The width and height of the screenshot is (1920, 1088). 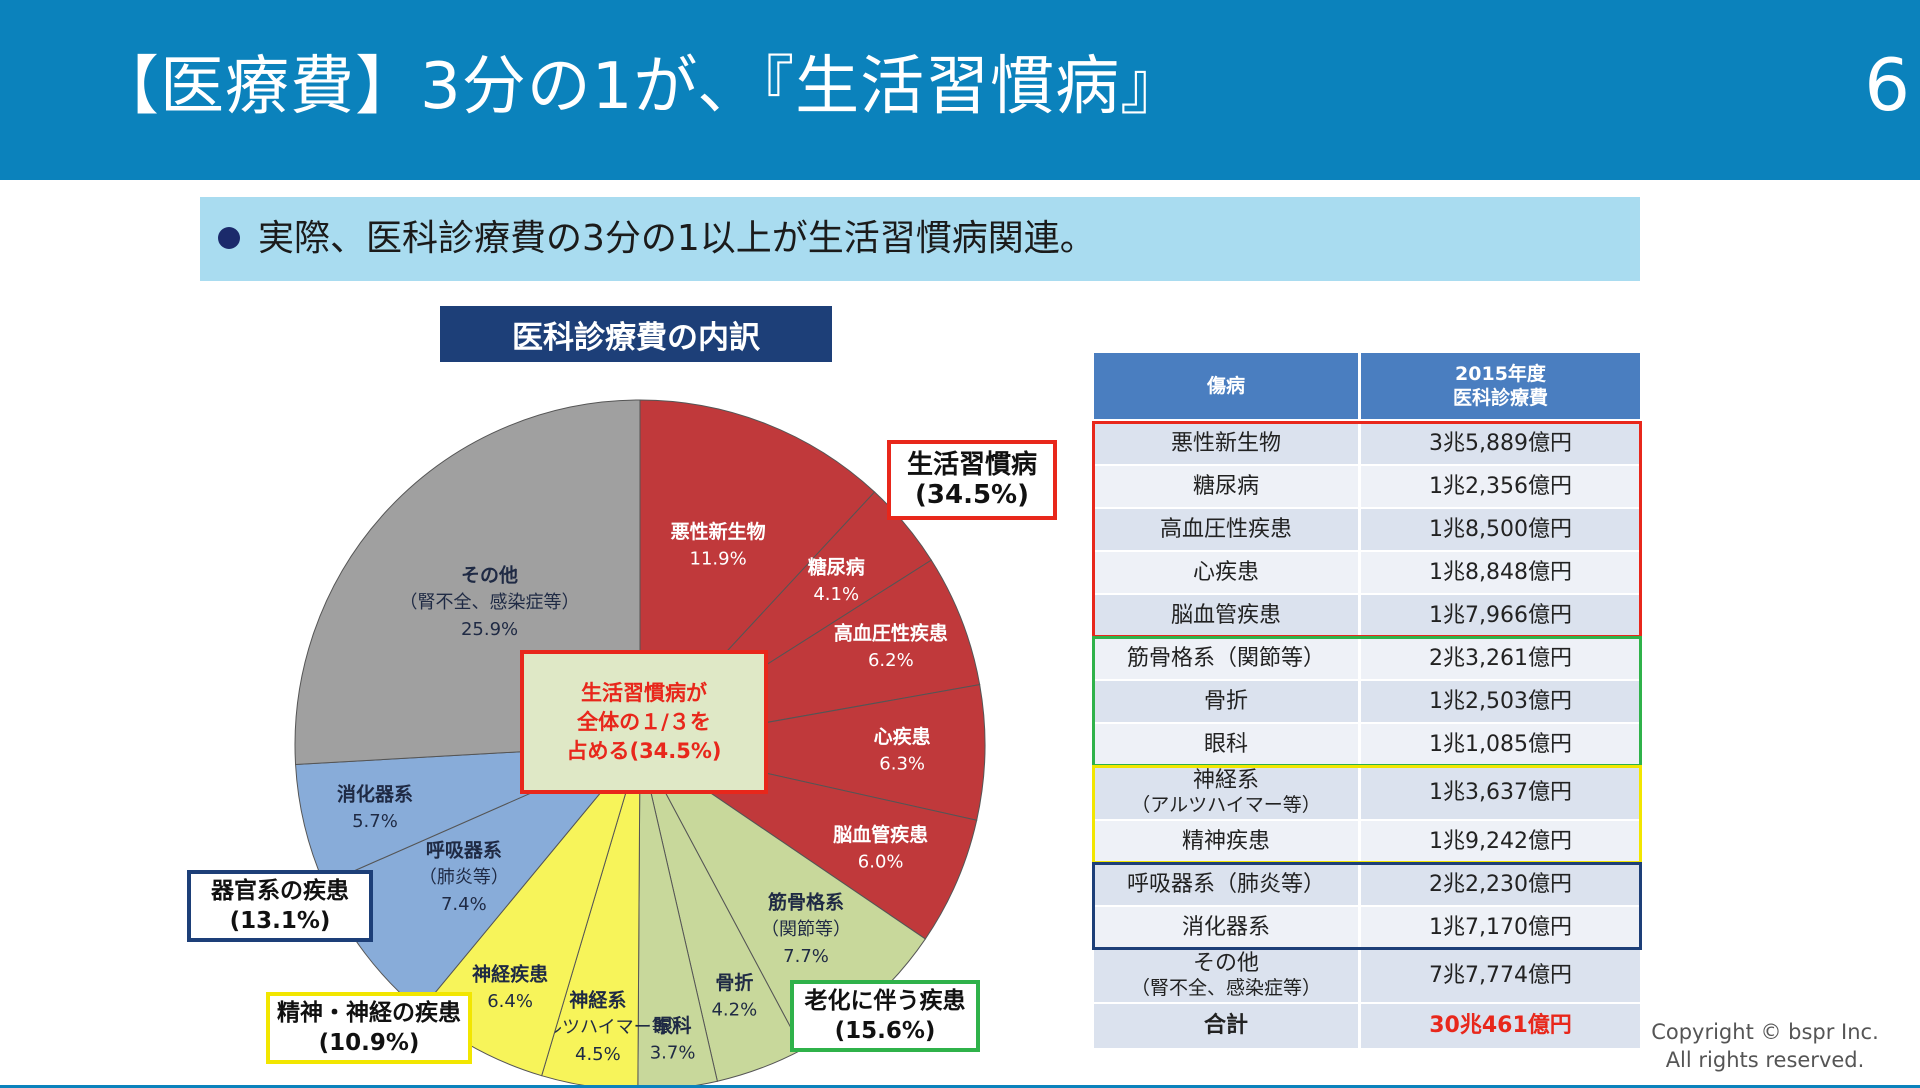 I want to click on slice-percent: 3.7%, so click(x=673, y=1052).